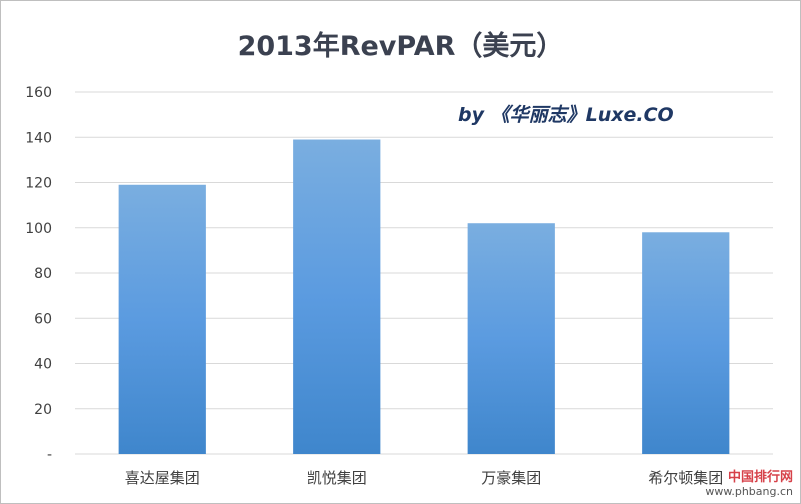  Describe the element at coordinates (43, 319) in the screenshot. I see `y-tick-label: 60` at that location.